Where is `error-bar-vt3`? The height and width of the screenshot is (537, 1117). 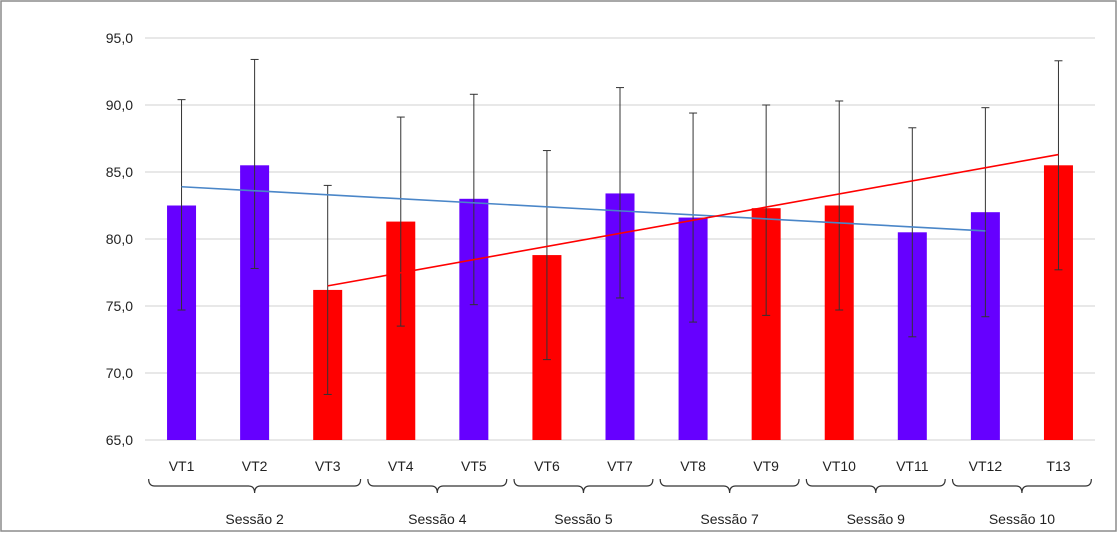
error-bar-vt3 is located at coordinates (327, 289).